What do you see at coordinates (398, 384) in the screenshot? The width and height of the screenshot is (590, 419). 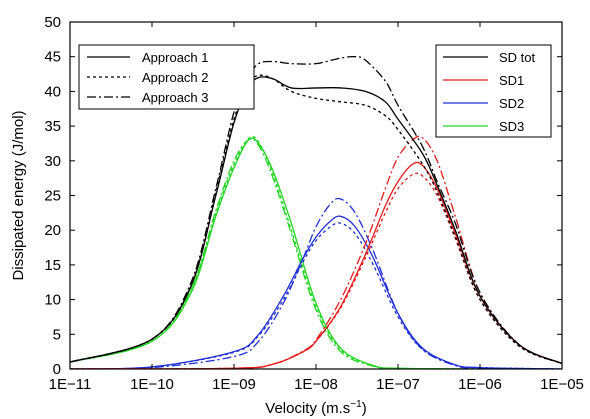 I see `x-tick-label: 1E−07` at bounding box center [398, 384].